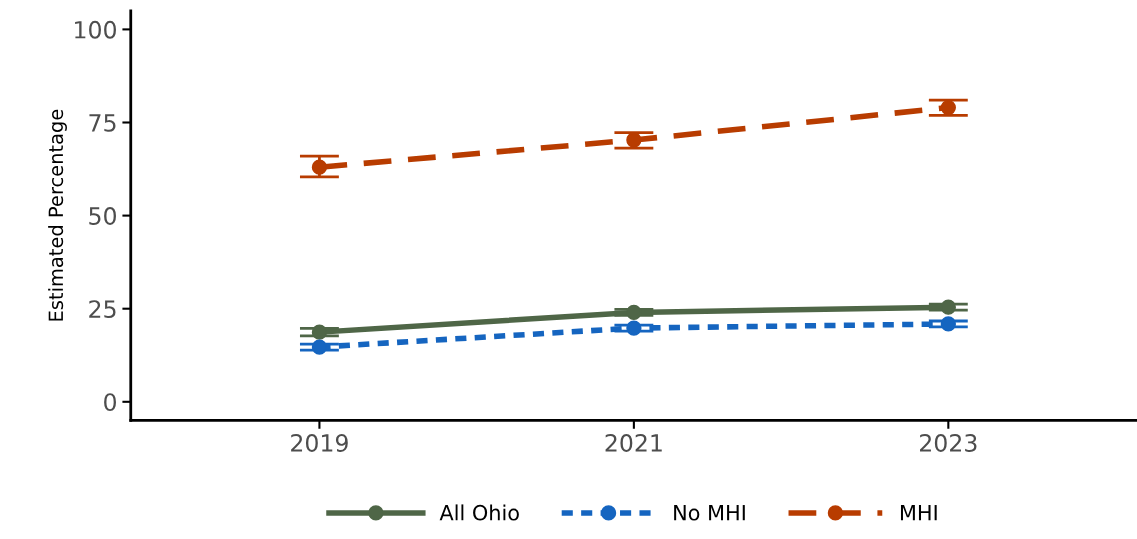 This screenshot has width=1137, height=539. I want to click on x-tick-label: 2021, so click(633, 443).